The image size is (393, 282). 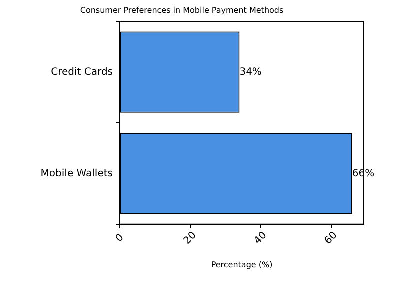 What do you see at coordinates (82, 72) in the screenshot?
I see `y-tick-label: Credit Cards` at bounding box center [82, 72].